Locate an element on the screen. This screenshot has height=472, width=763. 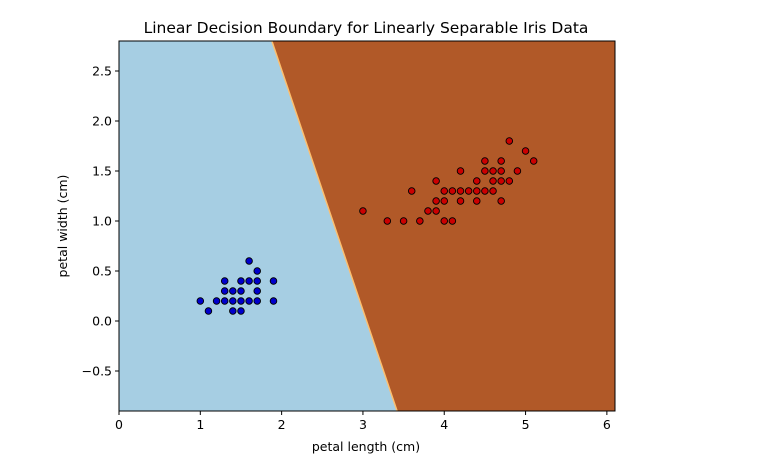
x-axis-label: petal length (cm) is located at coordinates (366, 446).